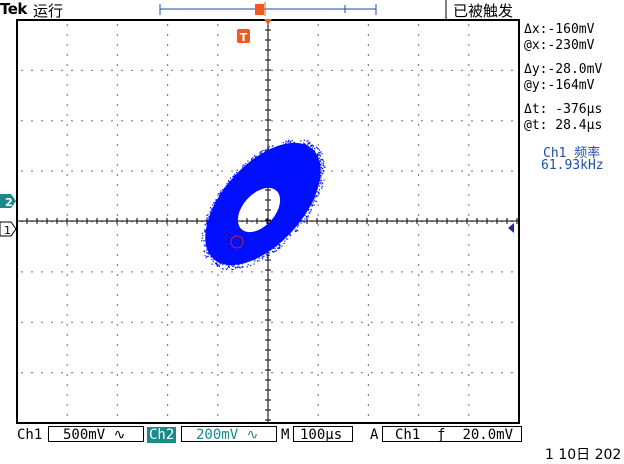 The image size is (624, 464). I want to click on trigger-marker-label: T, so click(244, 37).